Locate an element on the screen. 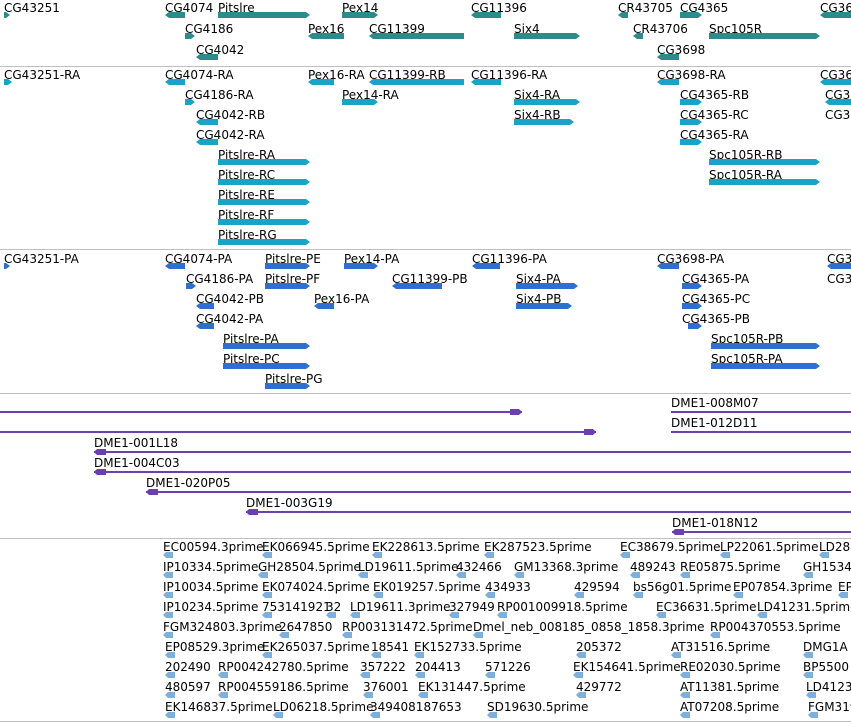 This screenshot has width=851, height=722. est-label: AT11381.5prime is located at coordinates (730, 687).